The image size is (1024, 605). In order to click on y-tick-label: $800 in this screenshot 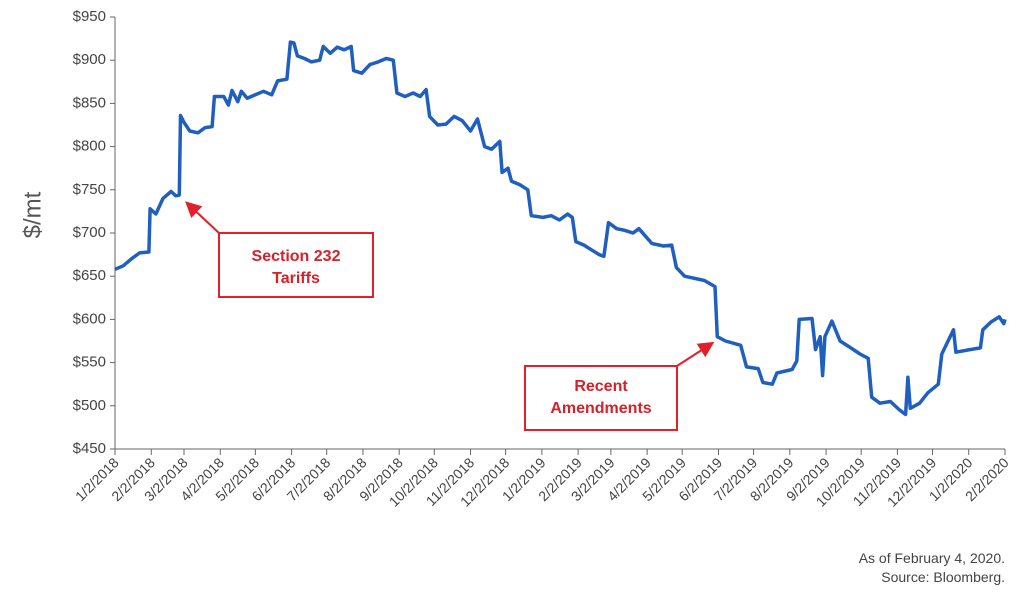, I will do `click(89, 146)`.